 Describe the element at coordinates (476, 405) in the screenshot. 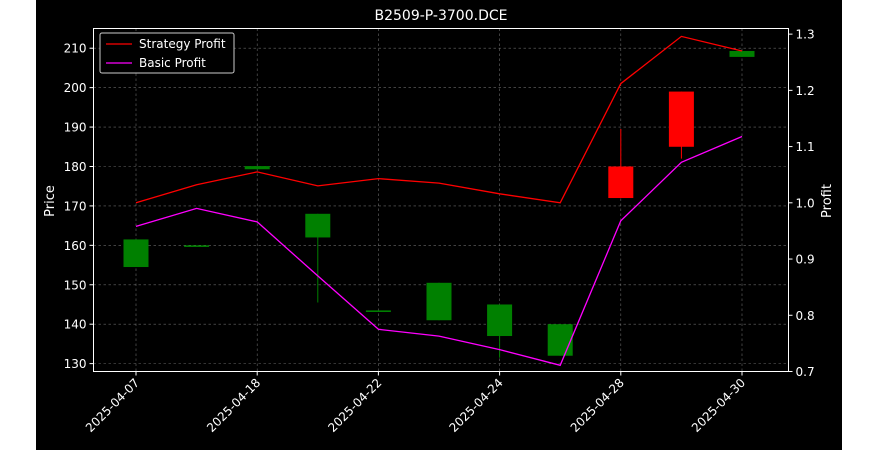

I see `x-tick-label: 2025-04-24` at that location.